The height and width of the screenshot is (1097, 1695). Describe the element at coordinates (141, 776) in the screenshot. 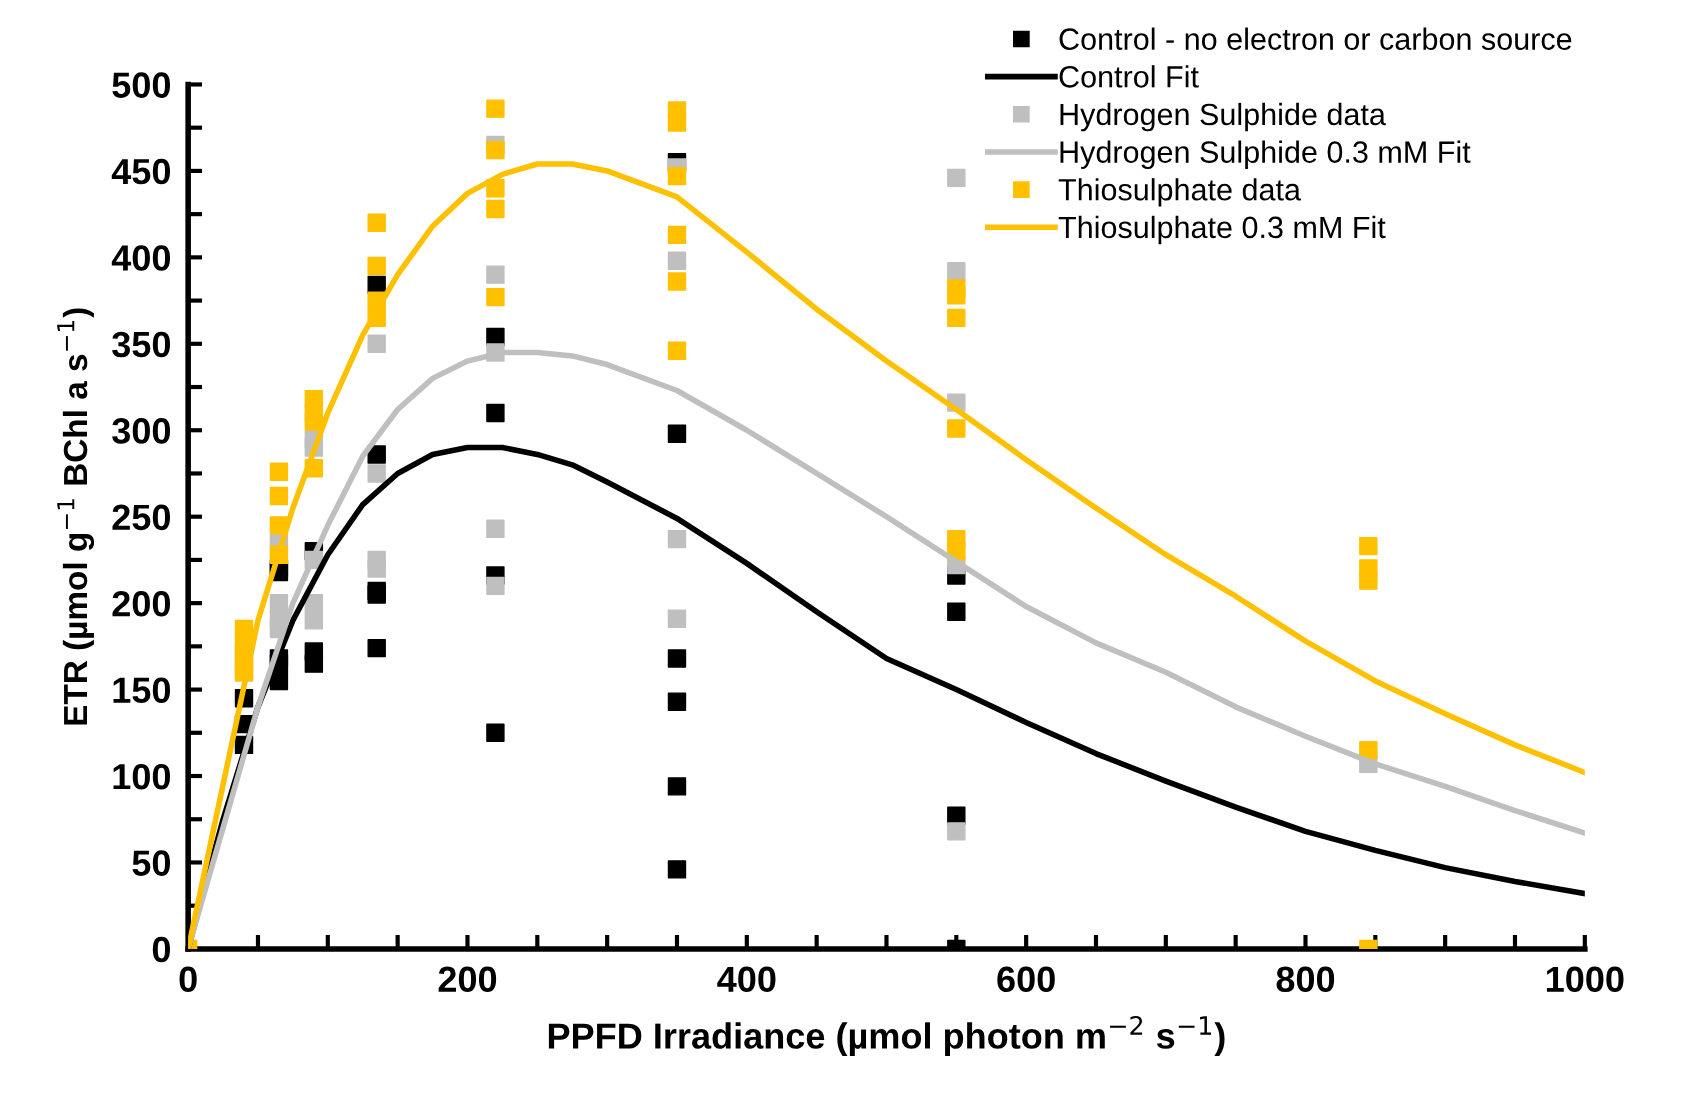

I see `y-tick-label: 100` at that location.